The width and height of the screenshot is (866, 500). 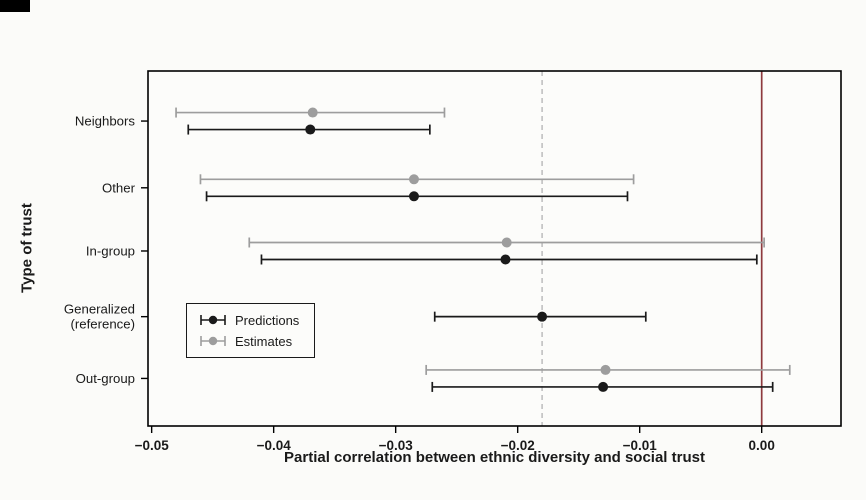 What do you see at coordinates (518, 445) in the screenshot?
I see `x-tick-label: −0.02` at bounding box center [518, 445].